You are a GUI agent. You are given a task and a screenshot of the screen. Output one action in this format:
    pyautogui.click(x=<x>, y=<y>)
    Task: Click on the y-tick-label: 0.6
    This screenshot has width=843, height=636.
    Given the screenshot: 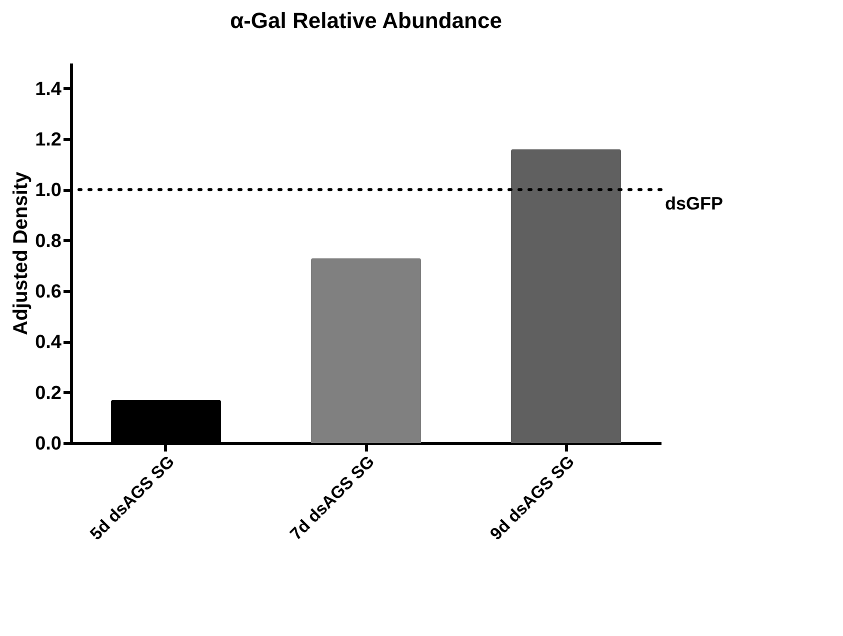 What is the action you would take?
    pyautogui.click(x=48, y=292)
    